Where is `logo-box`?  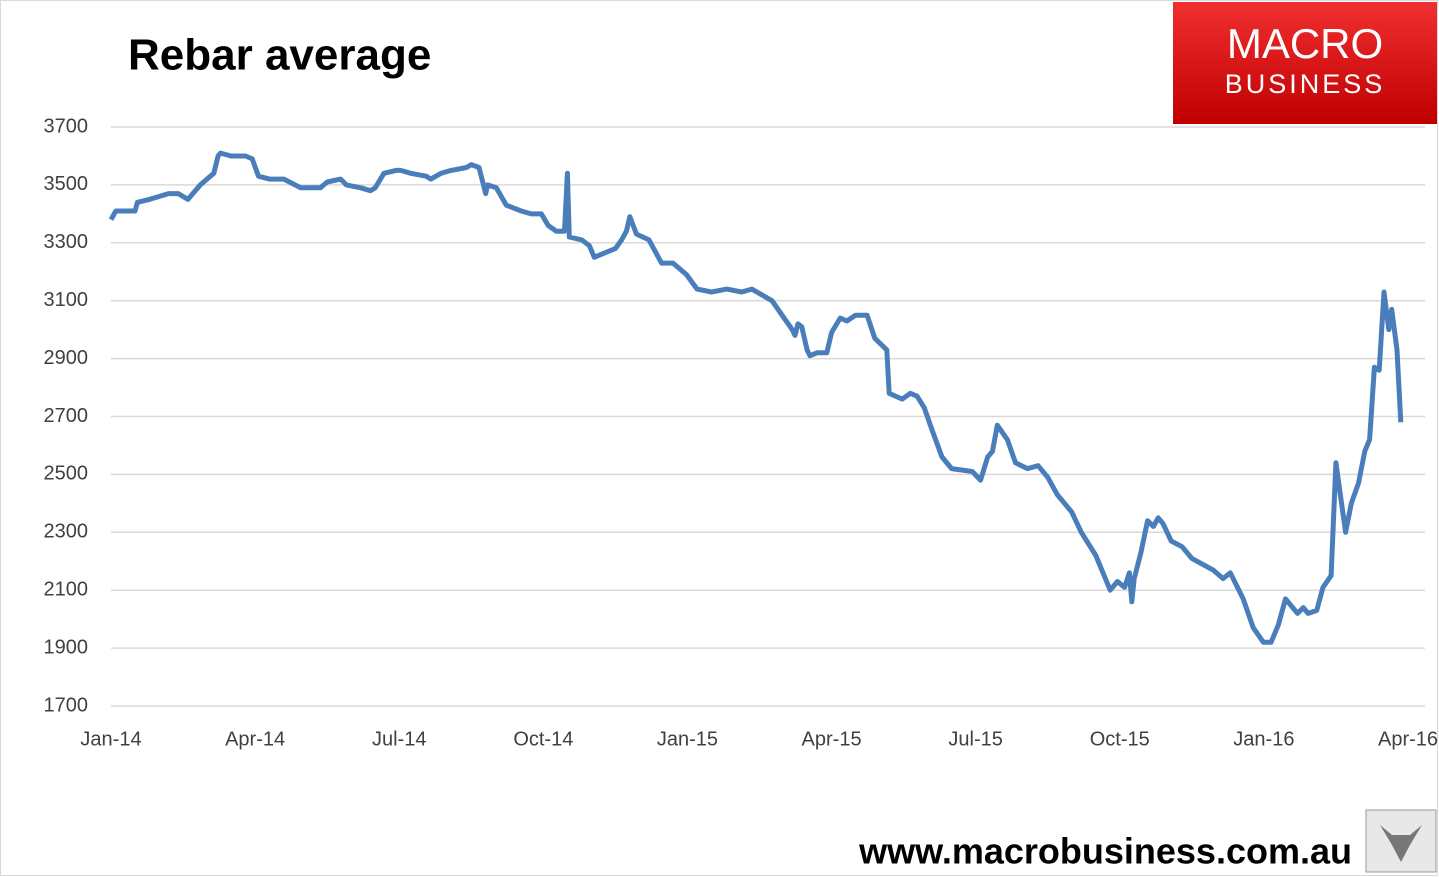
logo-box is located at coordinates (1305, 63).